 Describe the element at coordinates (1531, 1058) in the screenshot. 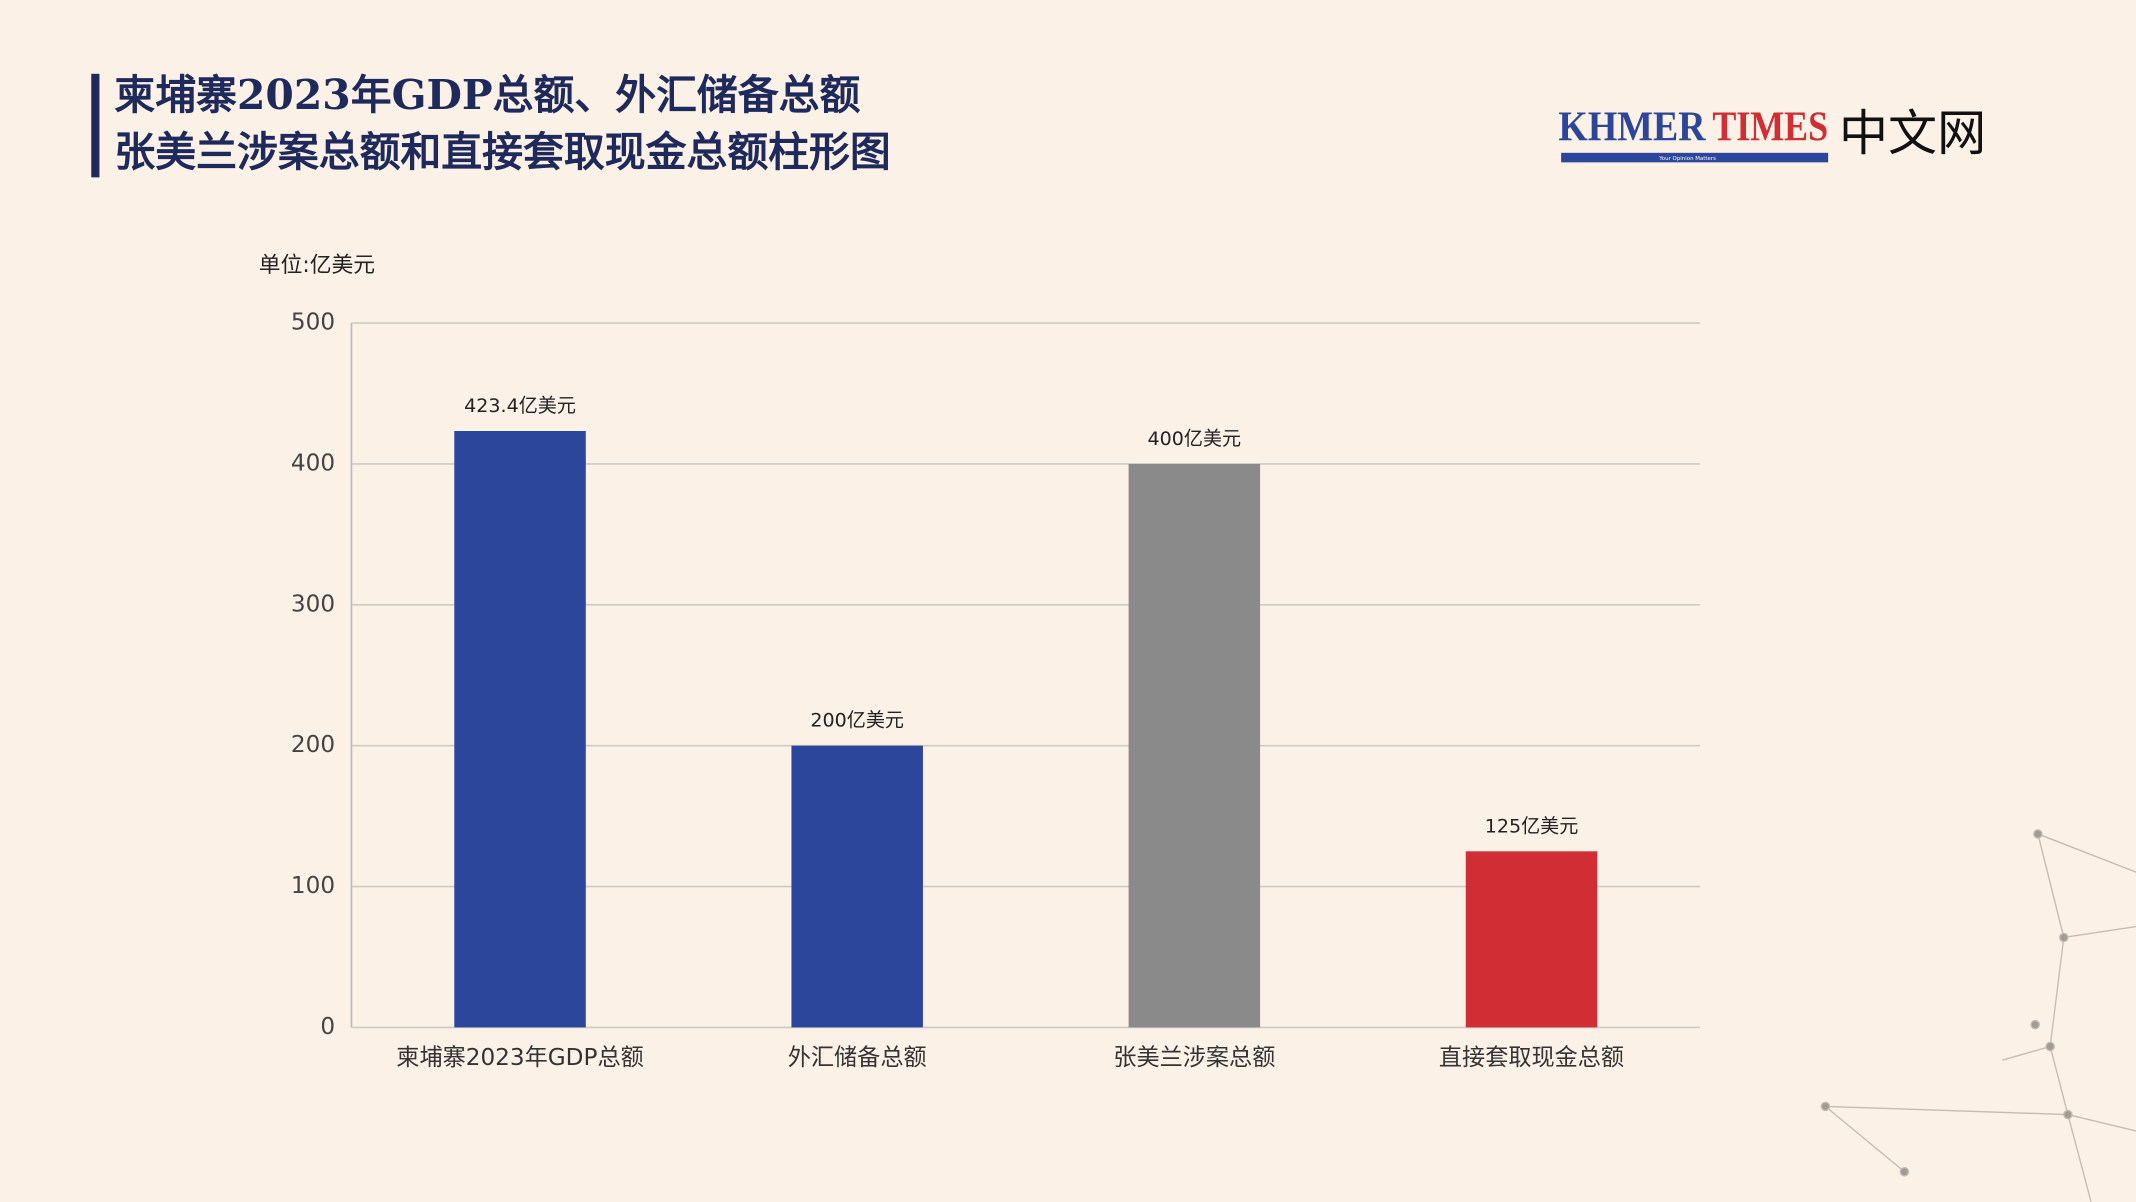

I see `x-tick-label: 直接套取现金总额` at that location.